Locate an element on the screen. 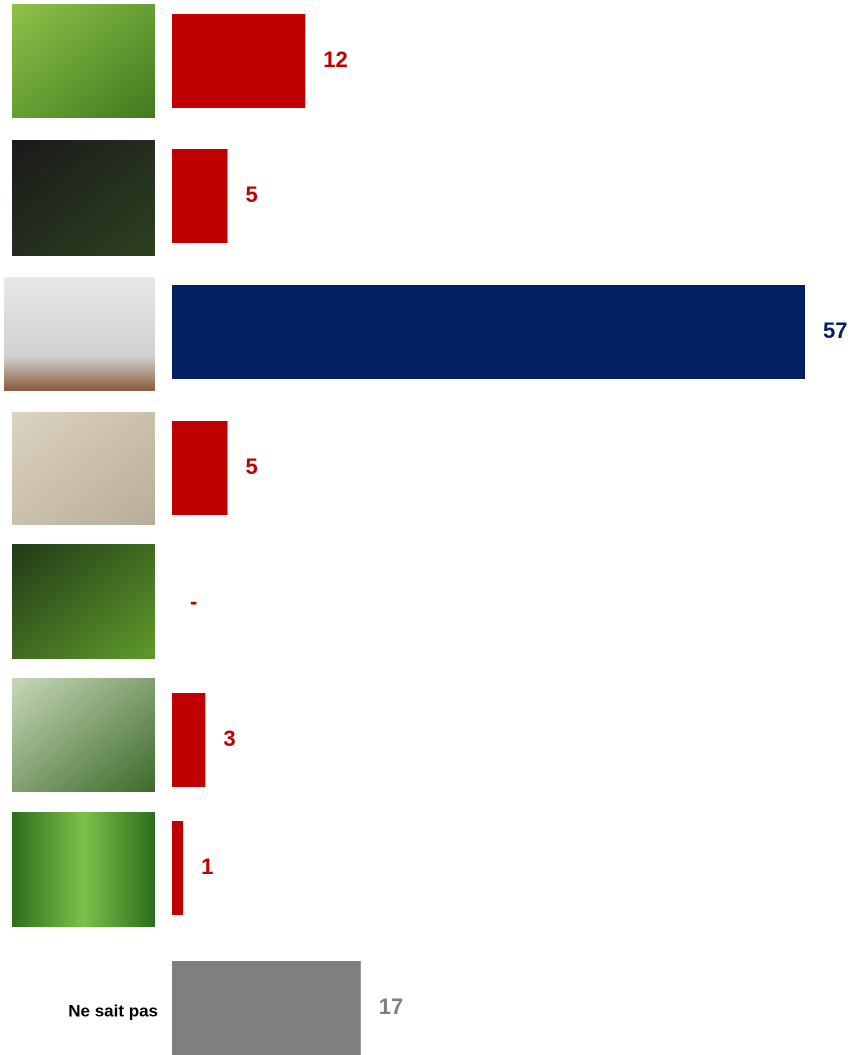 This screenshot has height=1055, width=863. value-label: 17 is located at coordinates (391, 1006).